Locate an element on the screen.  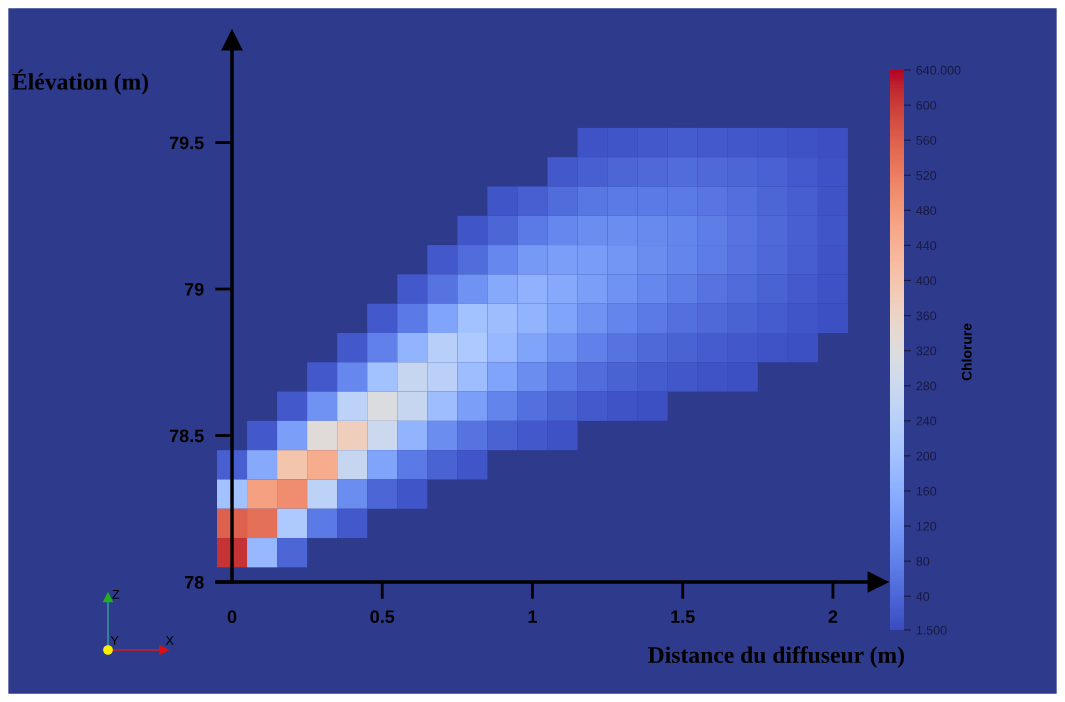
color-bar-label: 280 is located at coordinates (926, 386).